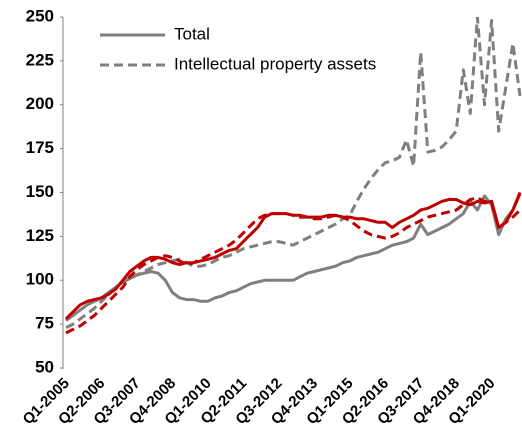  I want to click on legend-label: Intellectual property assets, so click(275, 63).